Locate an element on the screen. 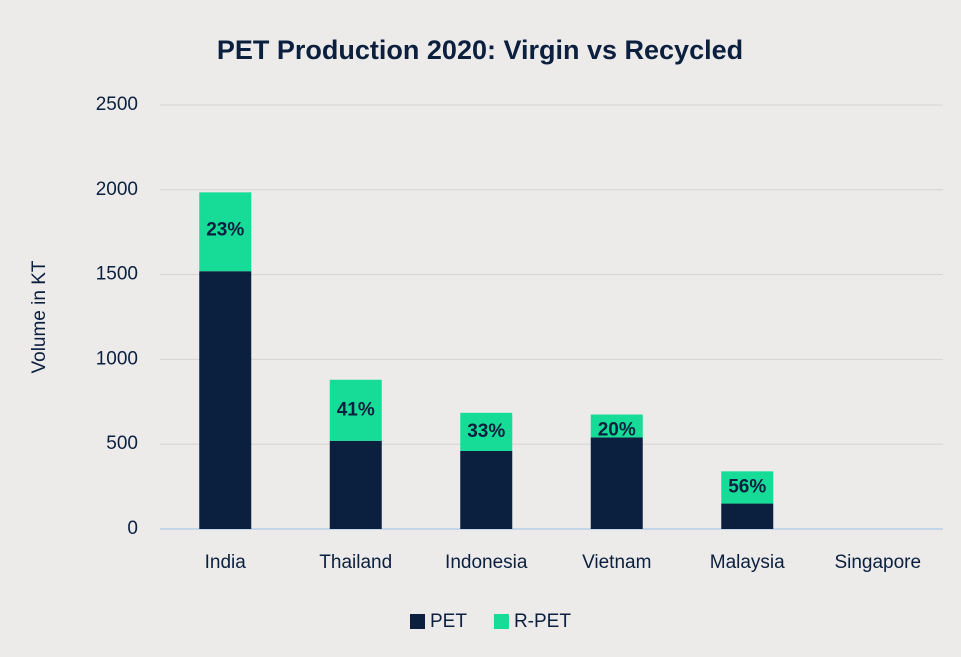 The image size is (961, 657). data-label: 56% is located at coordinates (747, 486).